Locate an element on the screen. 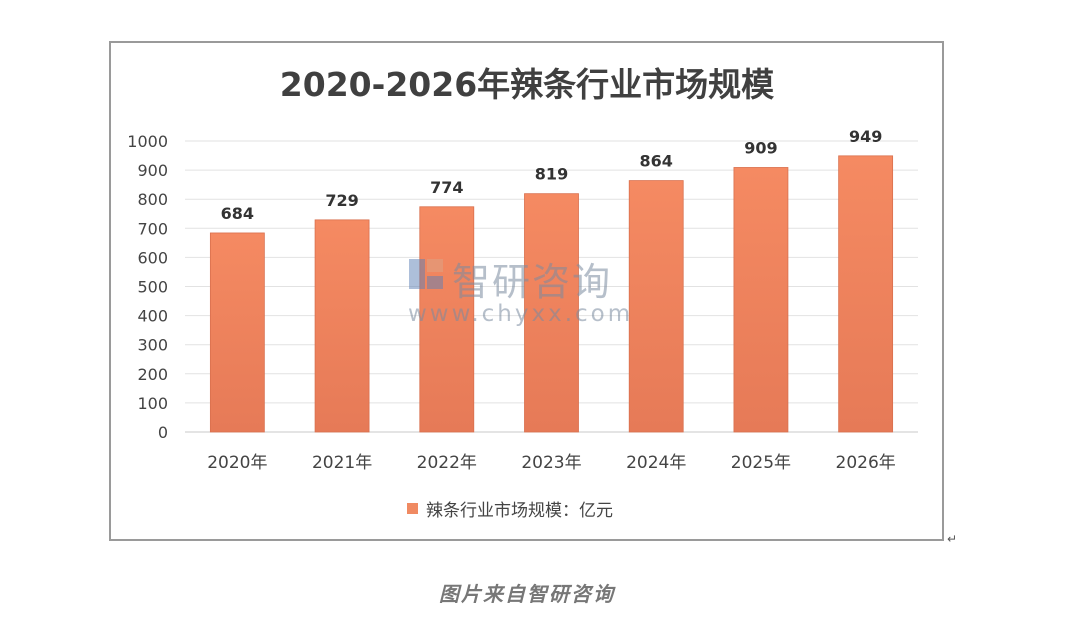 This screenshot has width=1080, height=625. y-tick-label: 400 is located at coordinates (152, 316).